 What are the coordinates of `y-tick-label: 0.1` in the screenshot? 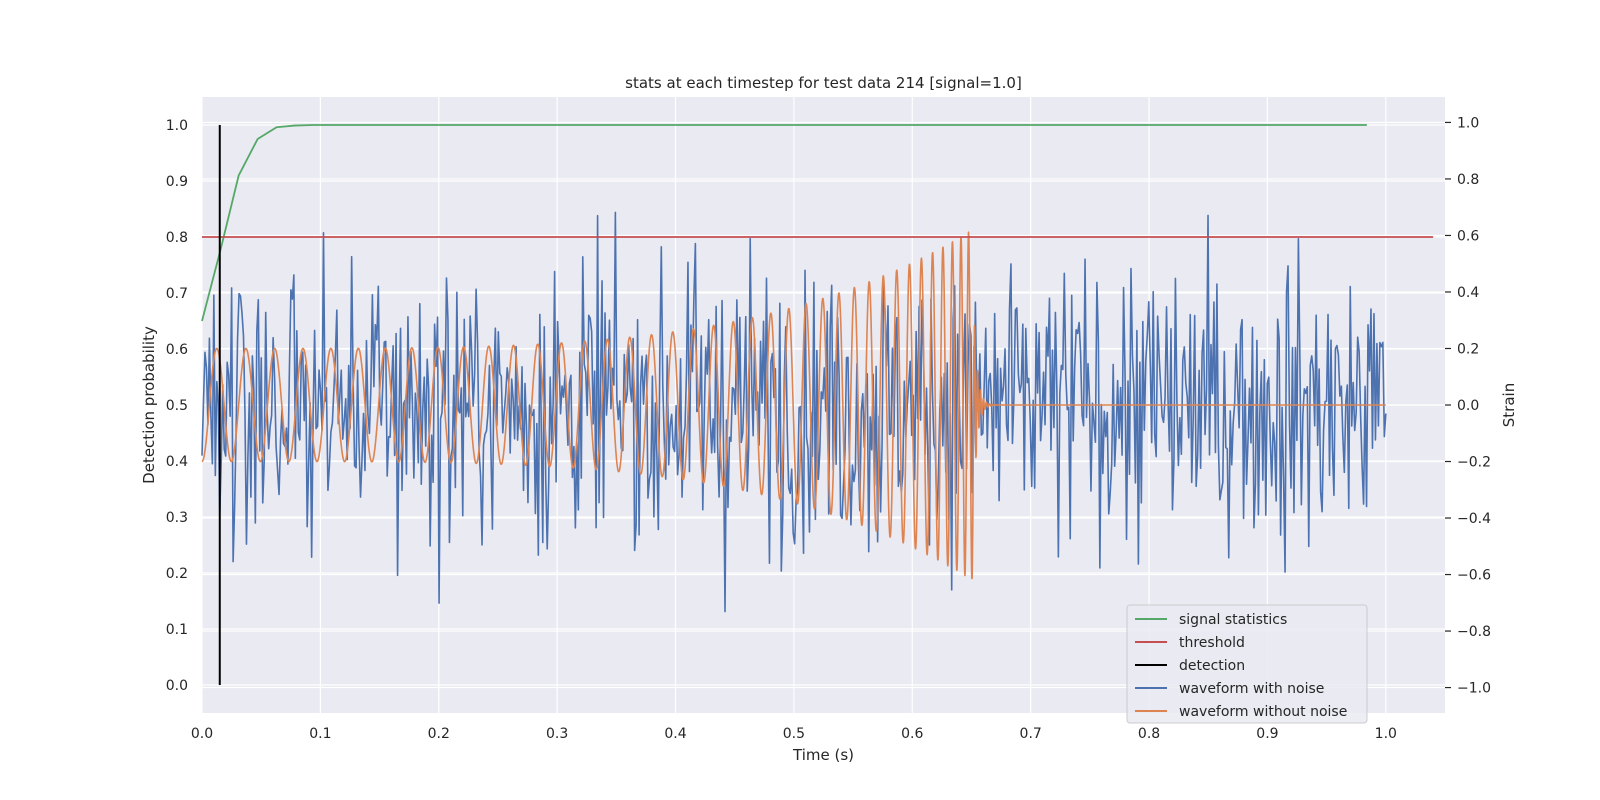 It's located at (177, 630).